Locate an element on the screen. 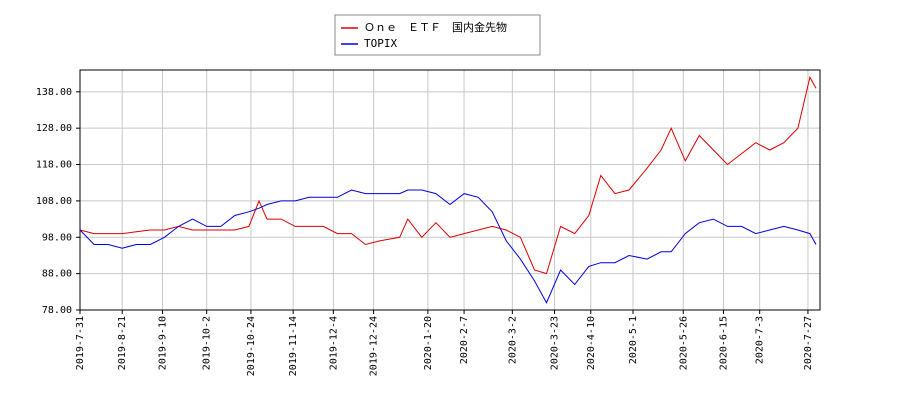  y-tick-label: 108.00 is located at coordinates (54, 201).